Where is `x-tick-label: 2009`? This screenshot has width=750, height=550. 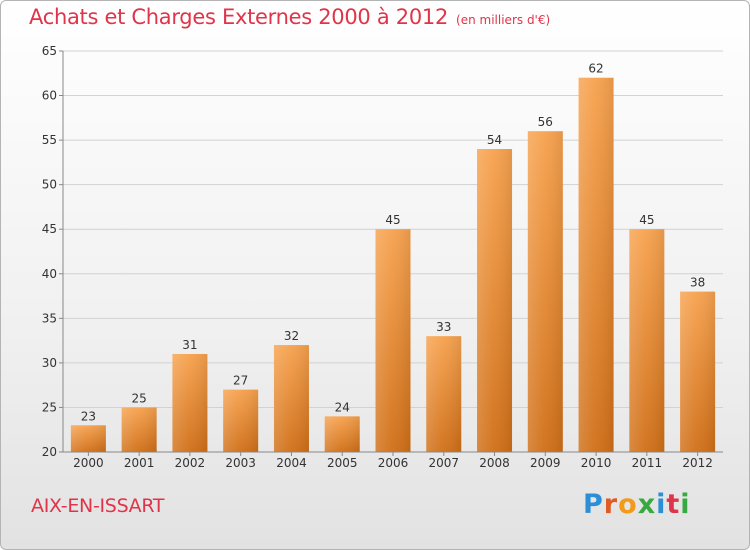
x-tick-label: 2009 is located at coordinates (545, 463).